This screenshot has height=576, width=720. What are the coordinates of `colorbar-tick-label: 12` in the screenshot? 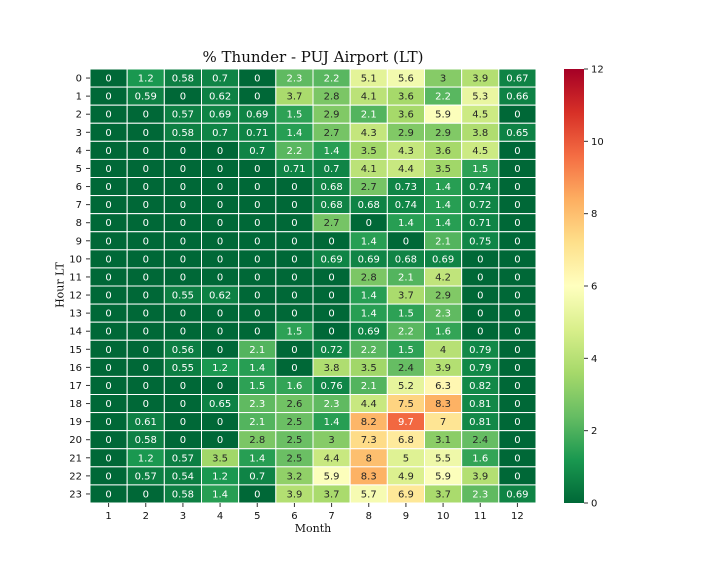 It's located at (597, 70).